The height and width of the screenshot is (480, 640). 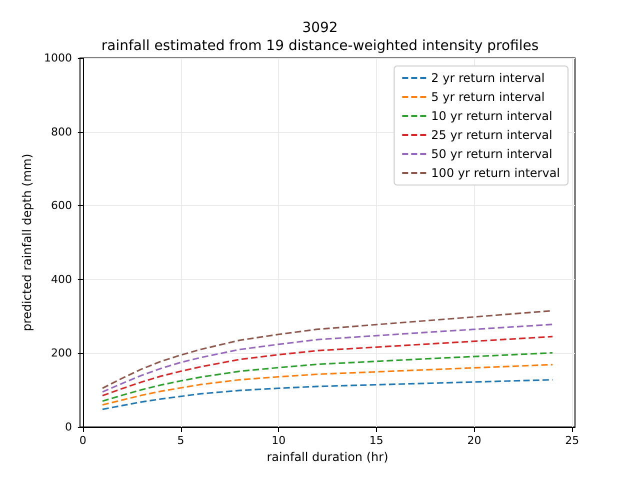 What do you see at coordinates (82, 440) in the screenshot?
I see `x-tick-label: 0` at bounding box center [82, 440].